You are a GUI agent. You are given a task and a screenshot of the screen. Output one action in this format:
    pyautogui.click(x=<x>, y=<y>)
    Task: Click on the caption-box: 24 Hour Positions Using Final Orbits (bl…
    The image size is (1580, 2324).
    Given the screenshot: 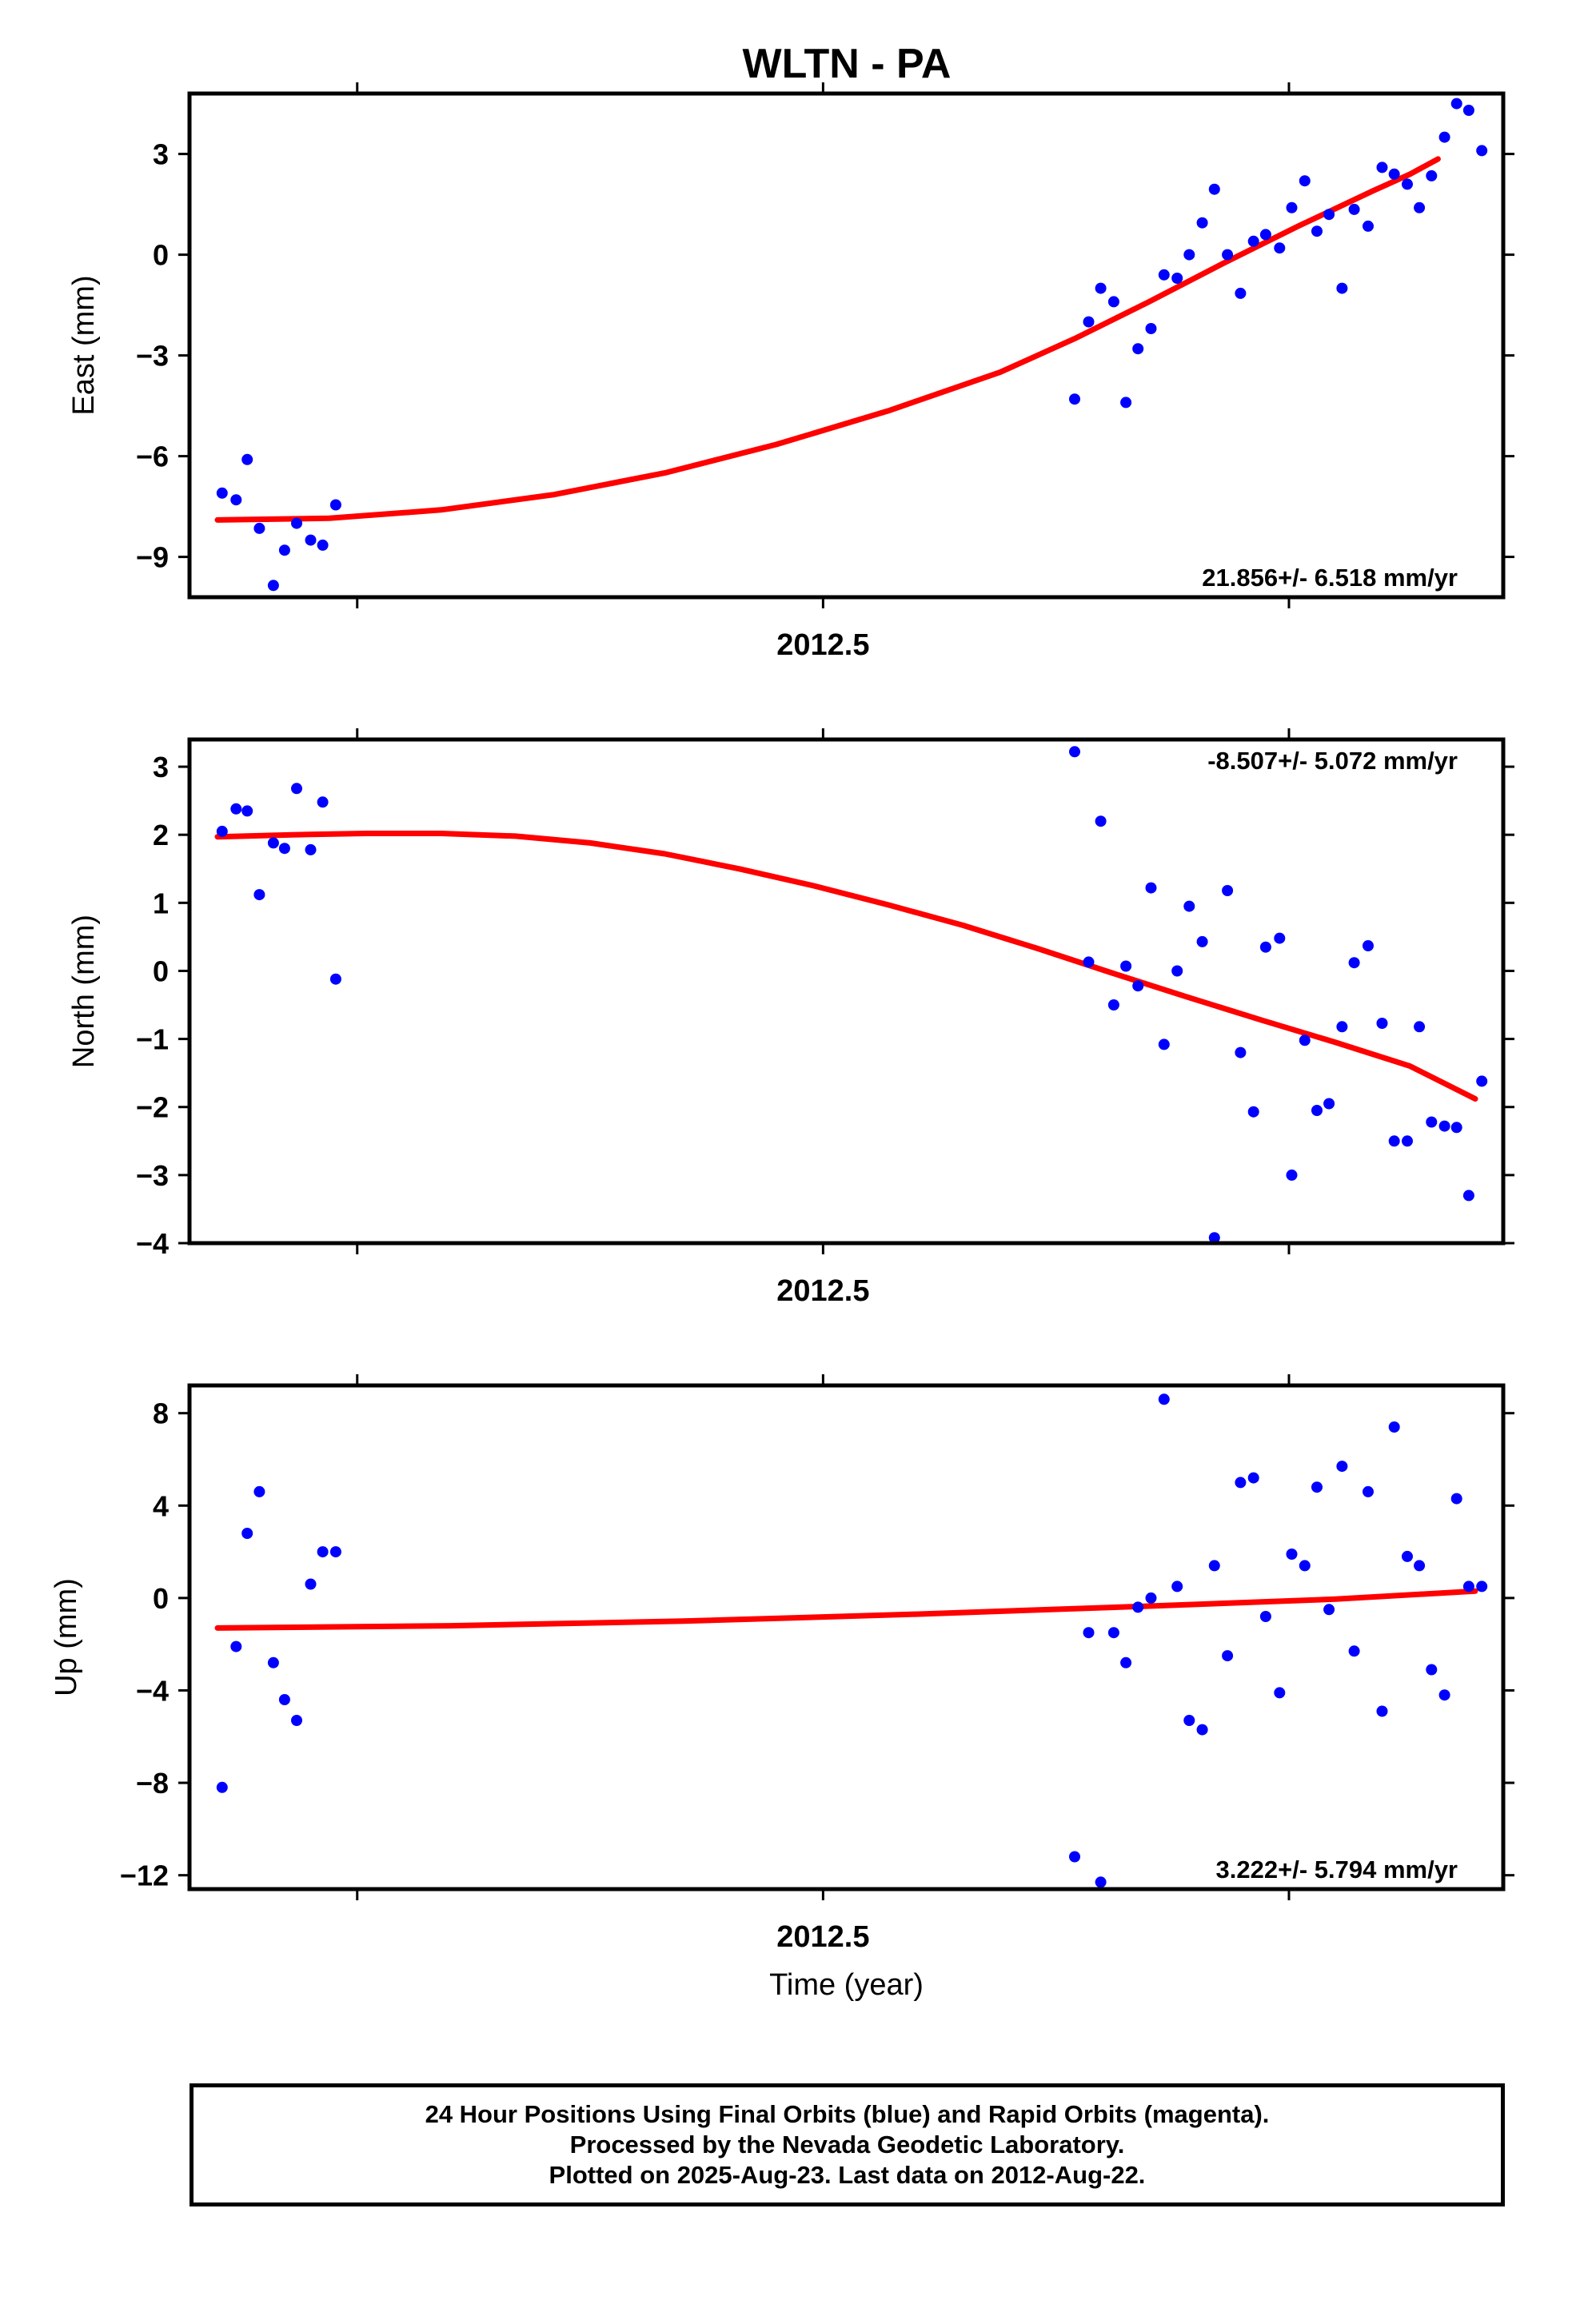 What is the action you would take?
    pyautogui.click(x=847, y=2144)
    